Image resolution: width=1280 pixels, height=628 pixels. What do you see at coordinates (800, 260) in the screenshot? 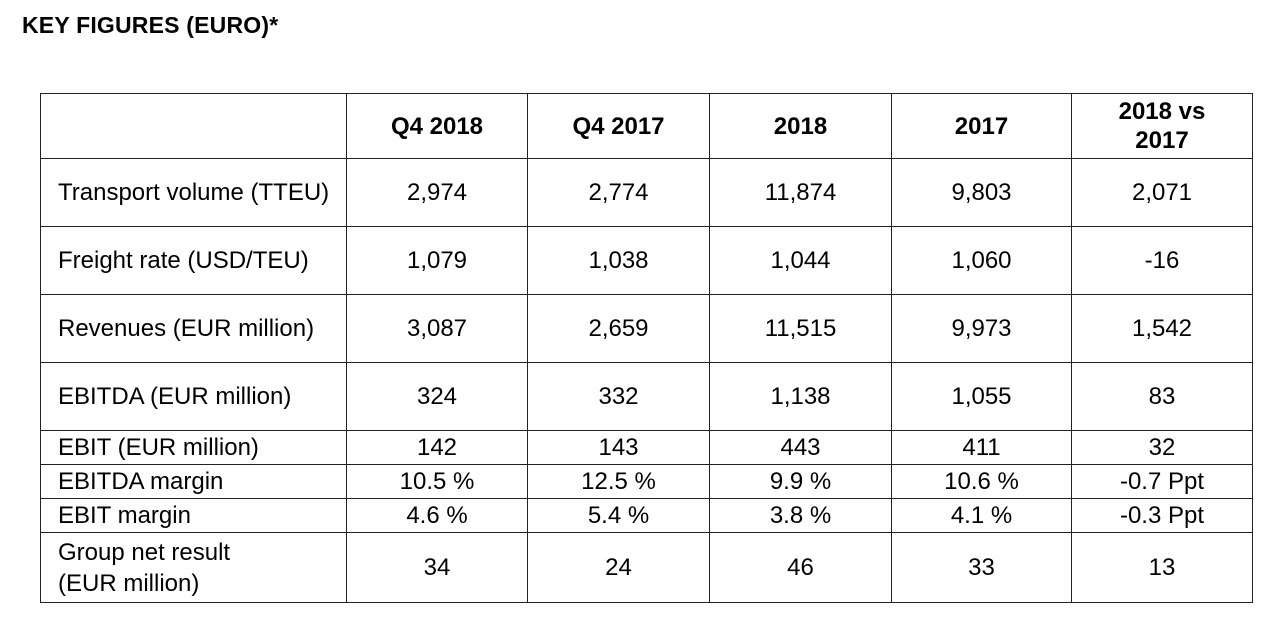
I see `table-cell: 1,044` at bounding box center [800, 260].